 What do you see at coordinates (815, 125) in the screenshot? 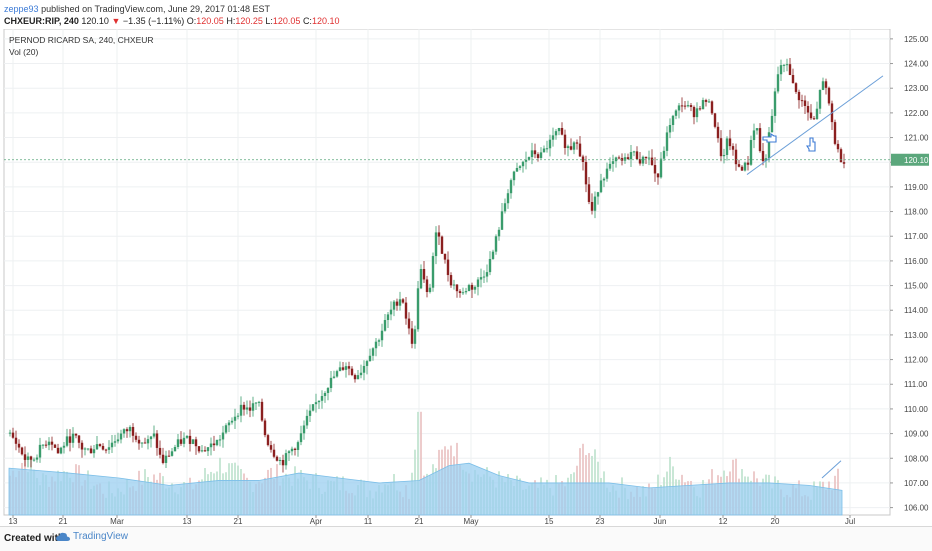
I see `trend-line` at bounding box center [815, 125].